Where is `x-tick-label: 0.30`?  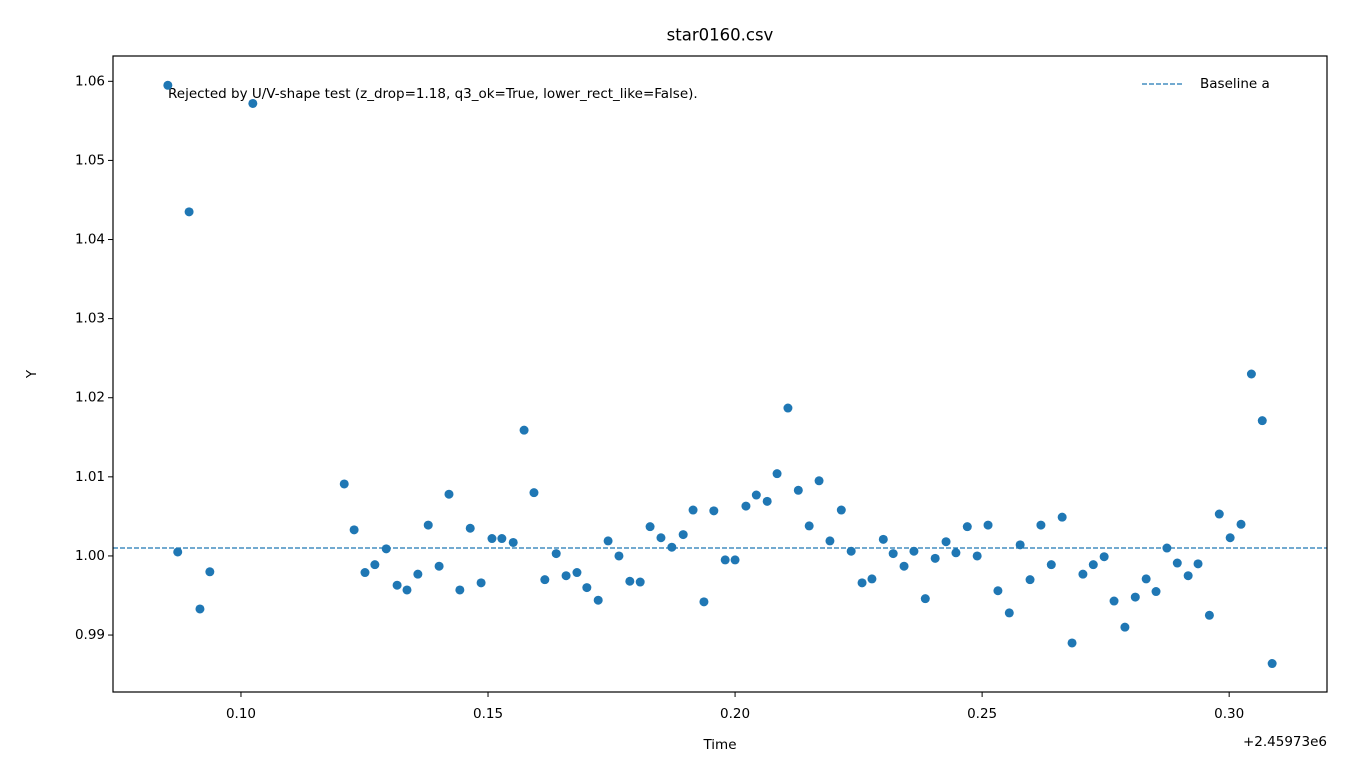 x-tick-label: 0.30 is located at coordinates (1229, 714).